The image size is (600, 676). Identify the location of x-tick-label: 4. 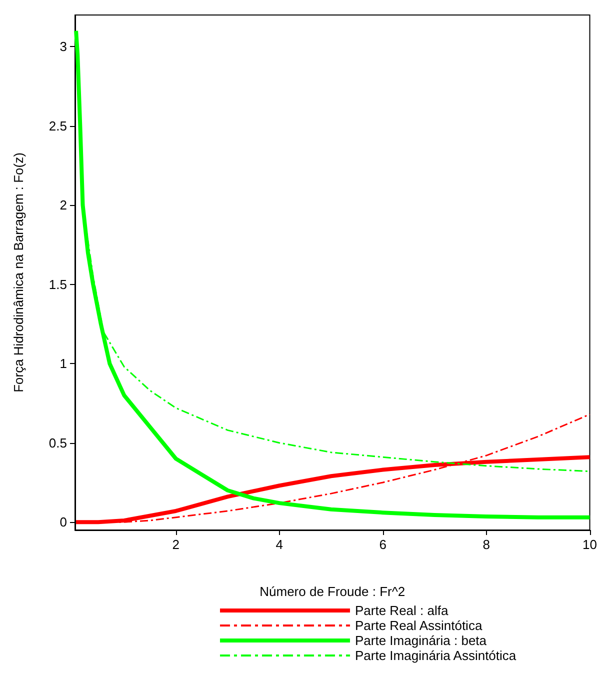
(279, 544).